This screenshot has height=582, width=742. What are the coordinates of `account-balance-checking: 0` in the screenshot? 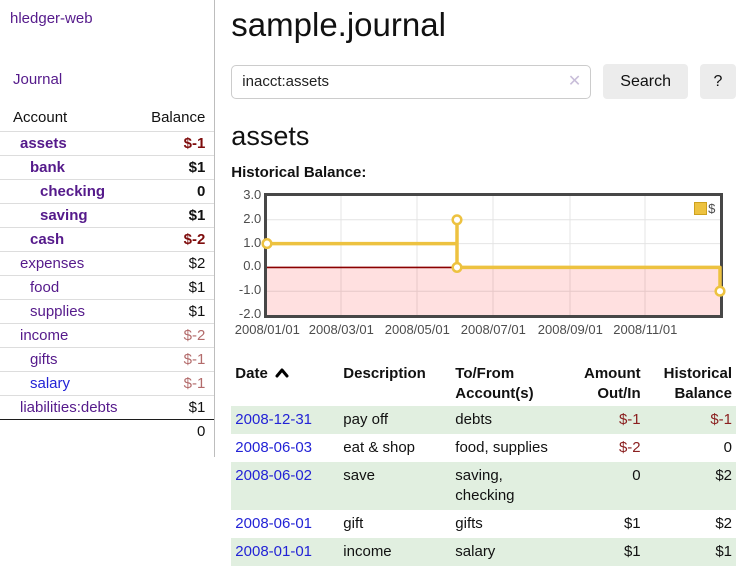 It's located at (172, 191).